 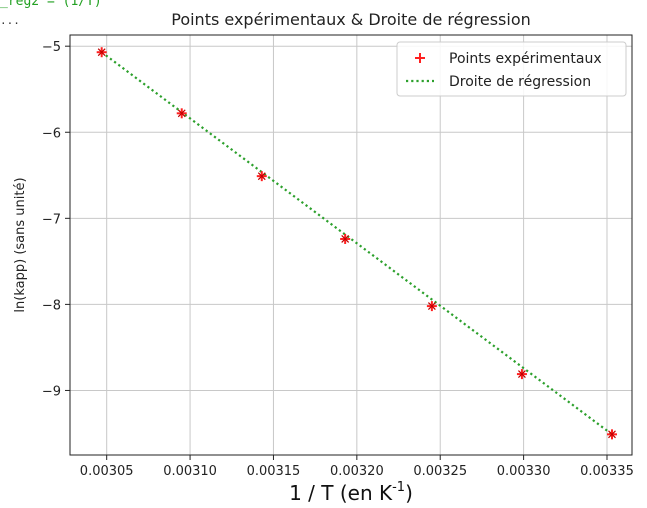 What do you see at coordinates (341, 493) in the screenshot?
I see `x-axis-label-main: 1 / T (en K` at bounding box center [341, 493].